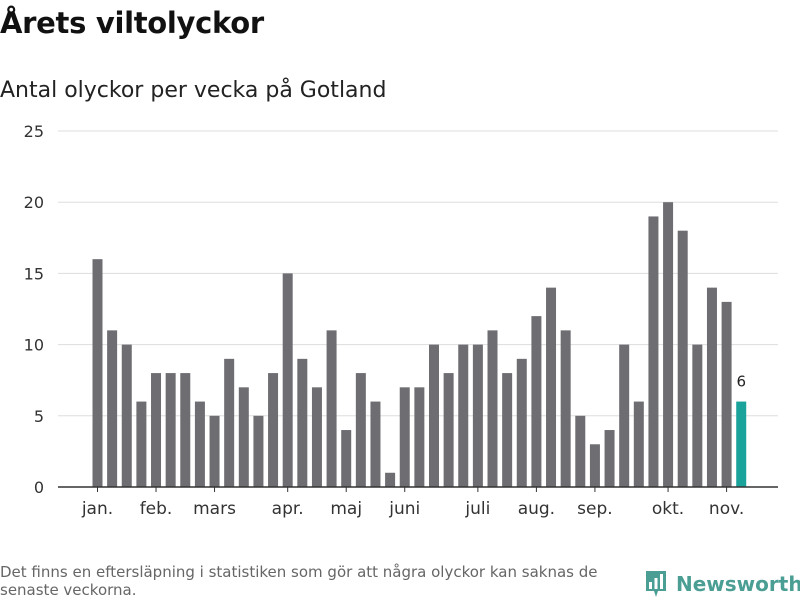  I want to click on y-axis-ticks: 0 5 10 15 20 25, so click(34, 309).